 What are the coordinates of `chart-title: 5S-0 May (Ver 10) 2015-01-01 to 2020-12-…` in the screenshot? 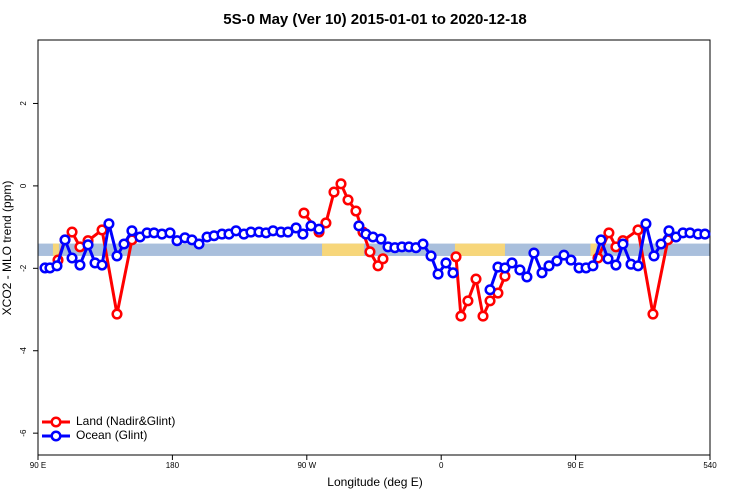 It's located at (375, 19).